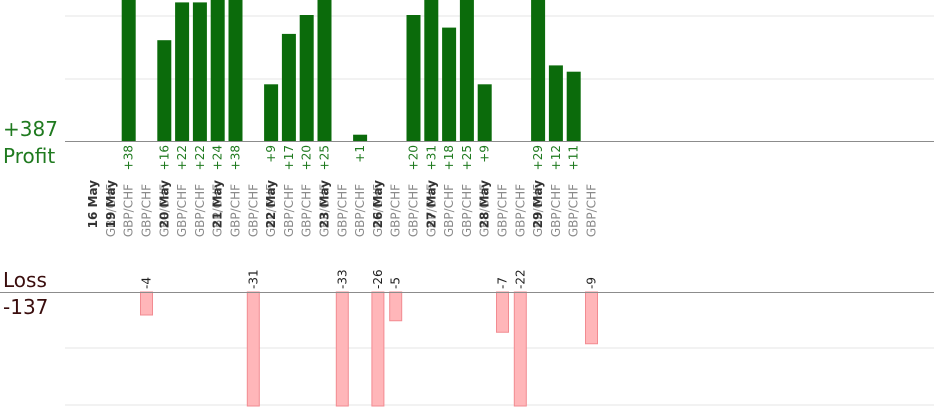 The width and height of the screenshot is (934, 420). Describe the element at coordinates (342, 279) in the screenshot. I see `loss-value-label: -33` at that location.